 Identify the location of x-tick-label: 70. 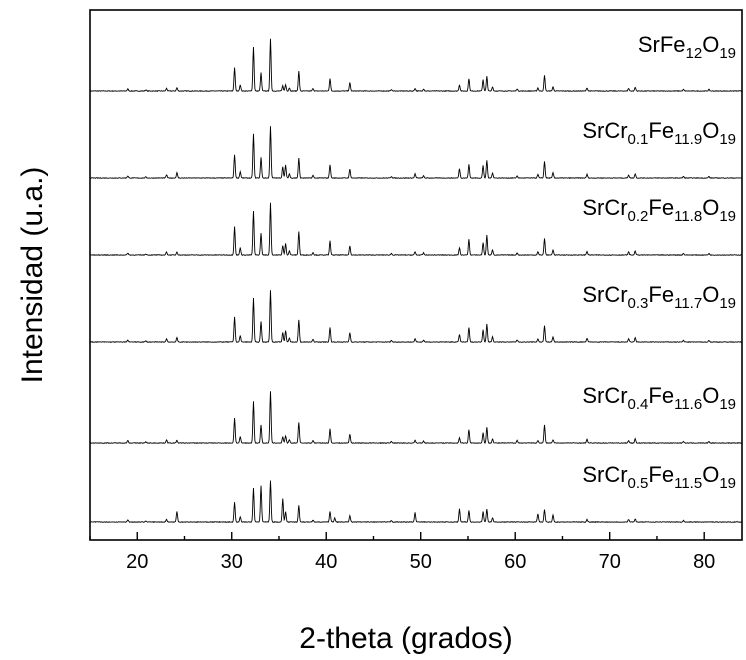
(610, 562).